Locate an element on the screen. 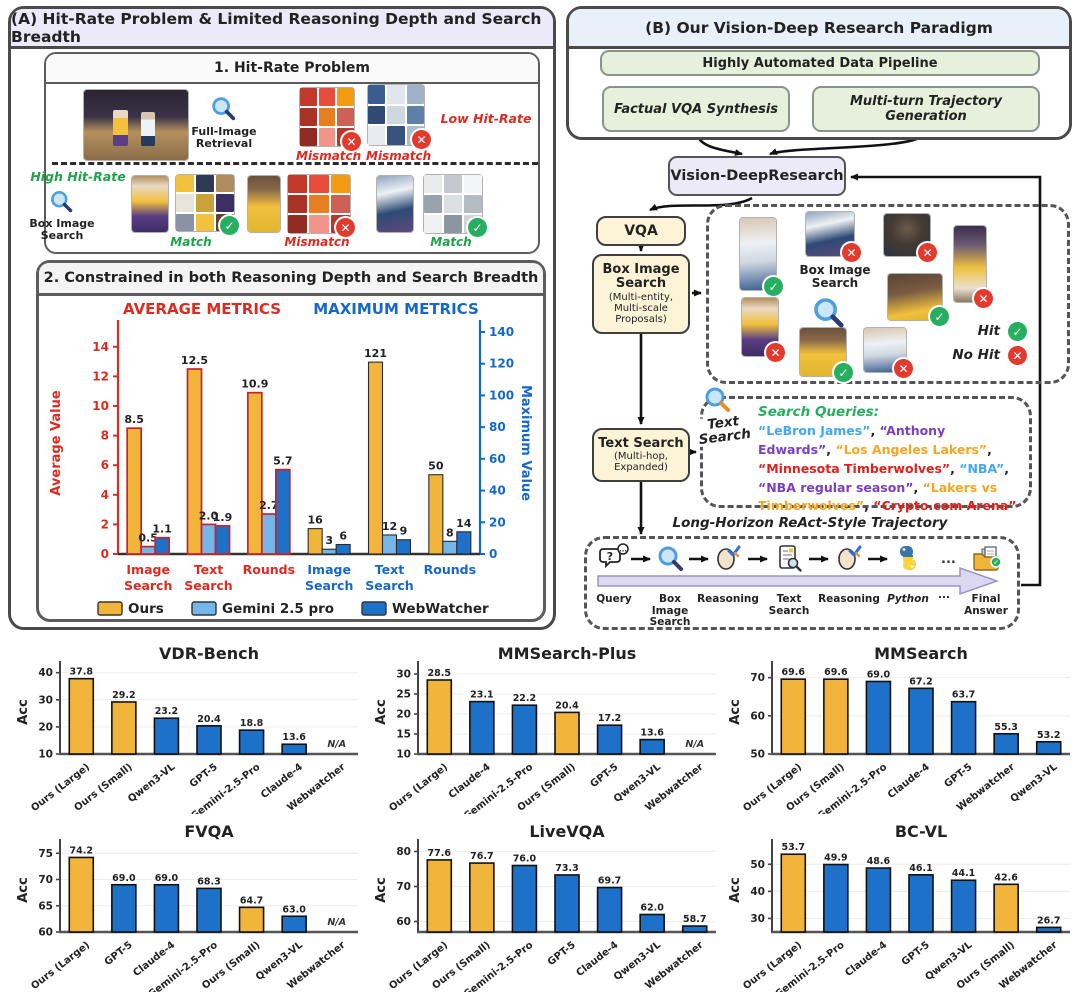 The image size is (1080, 994). svg-text: 70 is located at coordinates (757, 678).